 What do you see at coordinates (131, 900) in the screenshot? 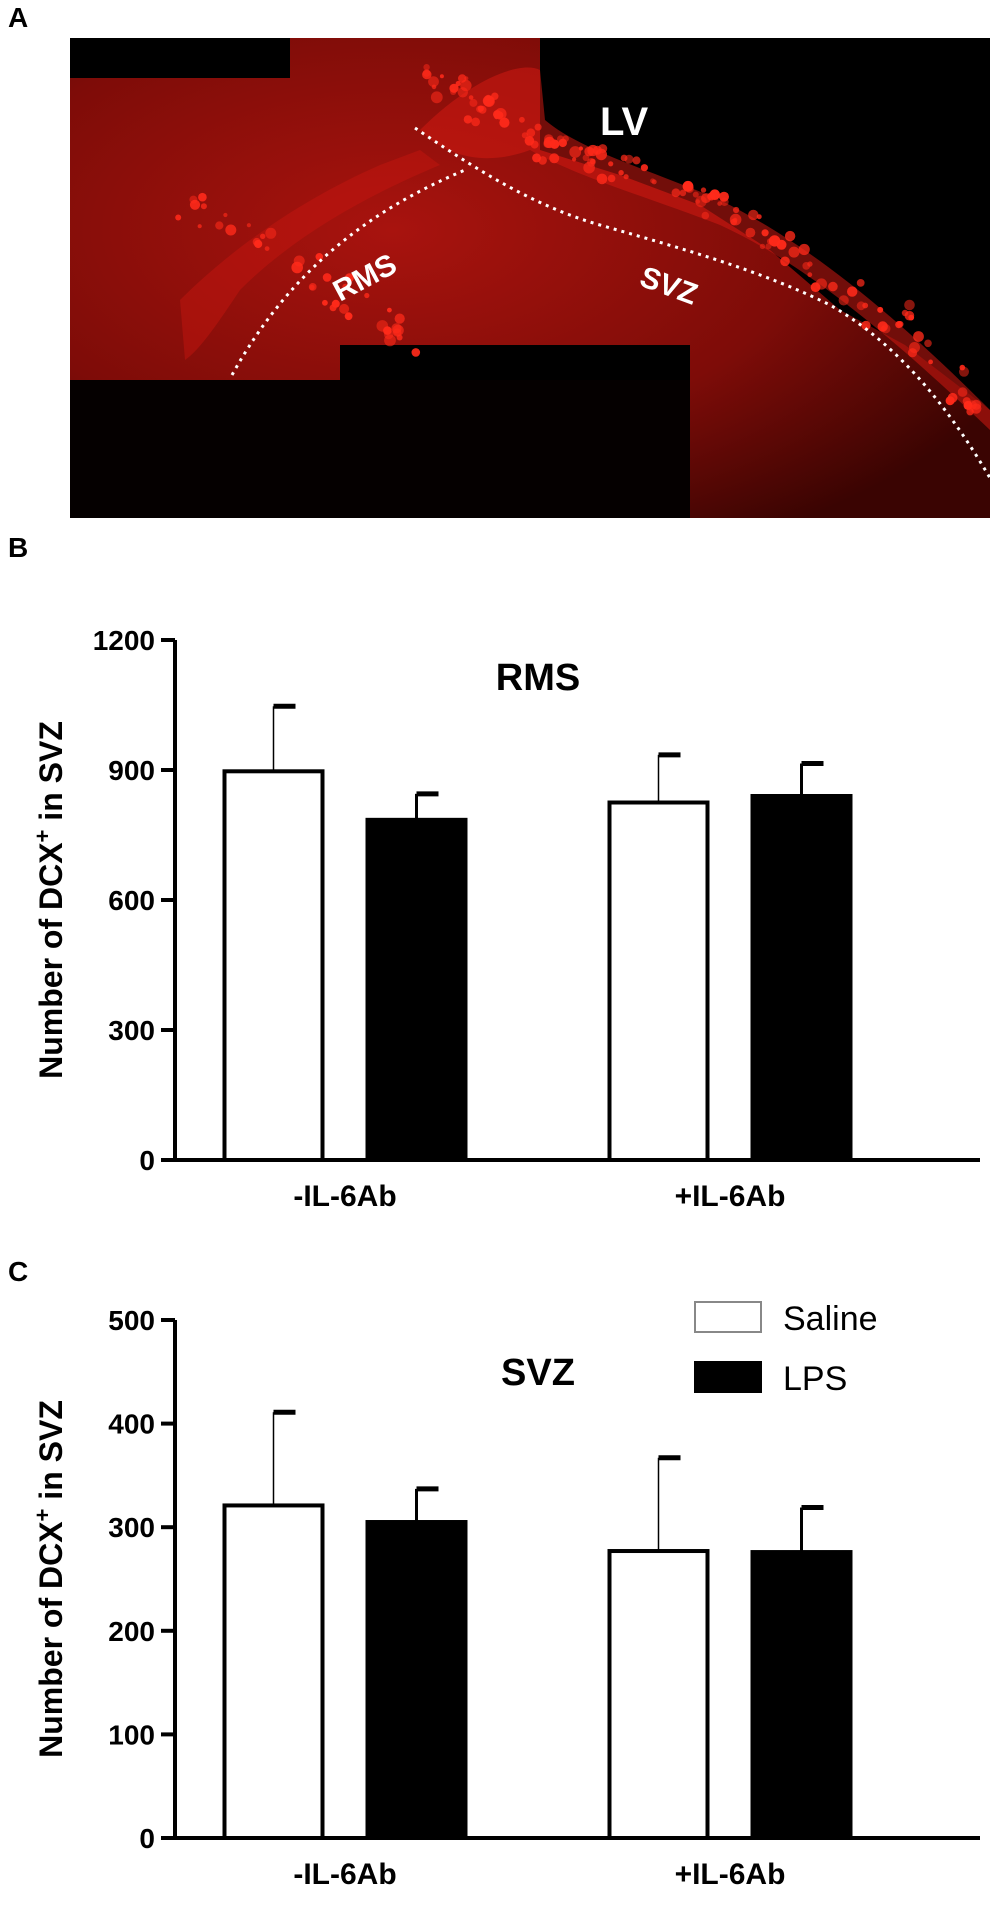
I see `y-tick-label: 600` at bounding box center [131, 900].